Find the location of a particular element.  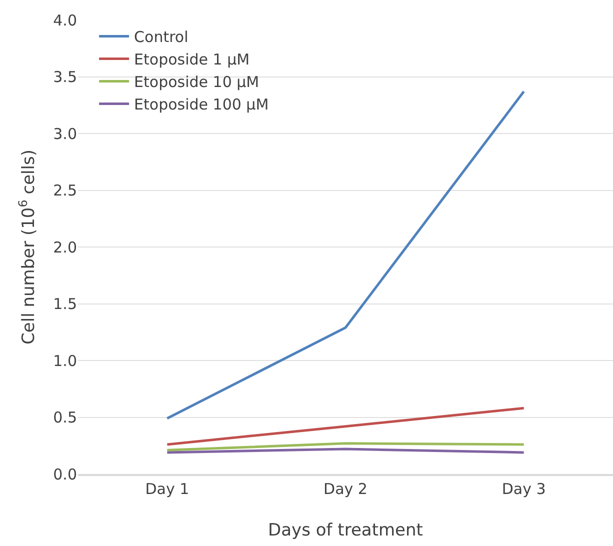

y-tick-label: 2.5 is located at coordinates (65, 191).